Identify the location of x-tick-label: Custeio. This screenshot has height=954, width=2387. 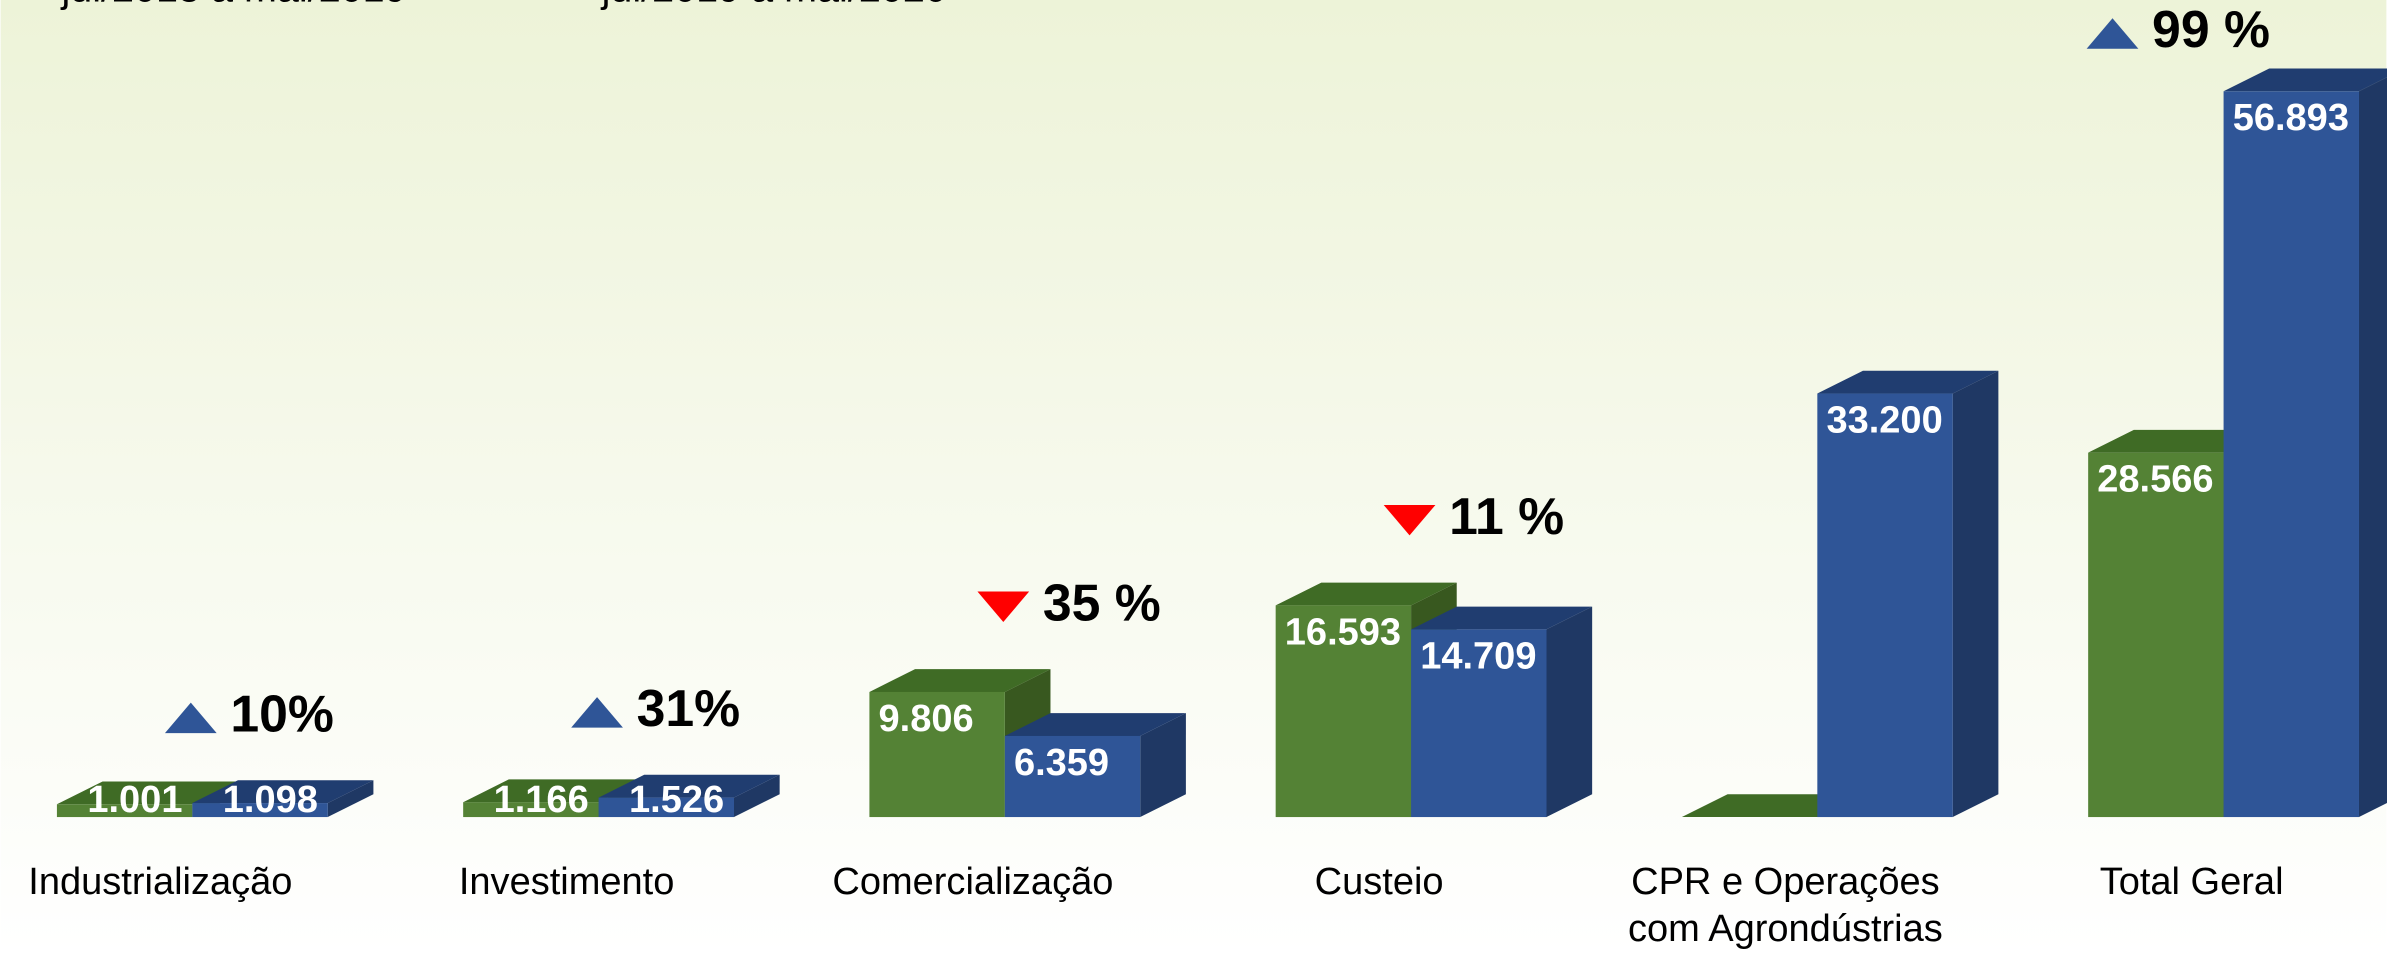
(1379, 882).